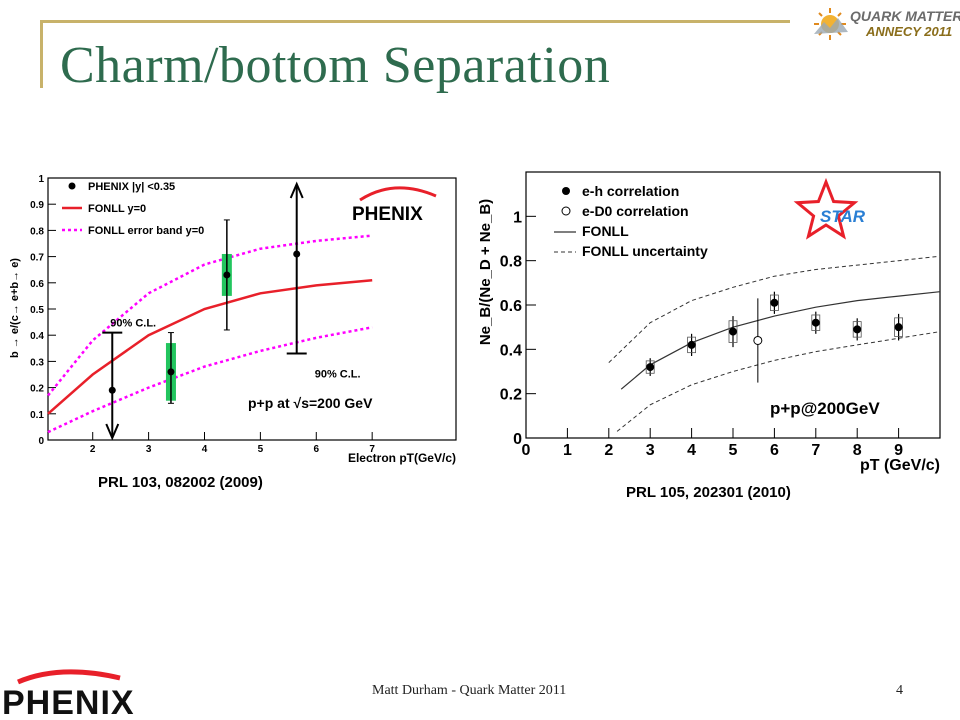 Image resolution: width=960 pixels, height=720 pixels. I want to click on legend-label: e-D0 correlation, so click(635, 211).